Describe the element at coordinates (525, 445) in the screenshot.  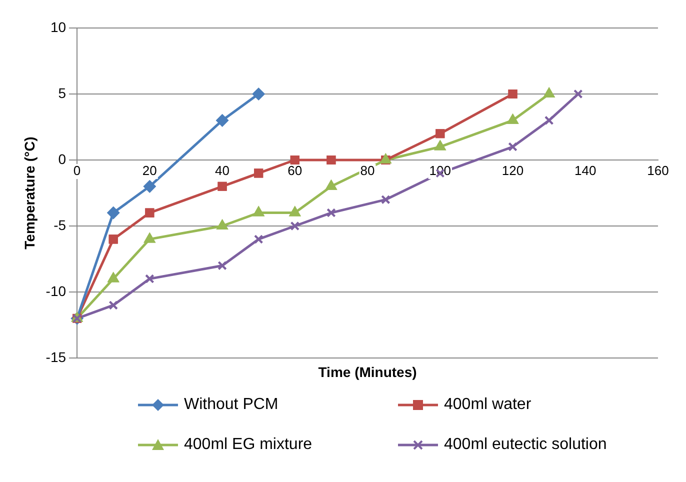
I see `legend-label: 400ml eutectic solution` at that location.